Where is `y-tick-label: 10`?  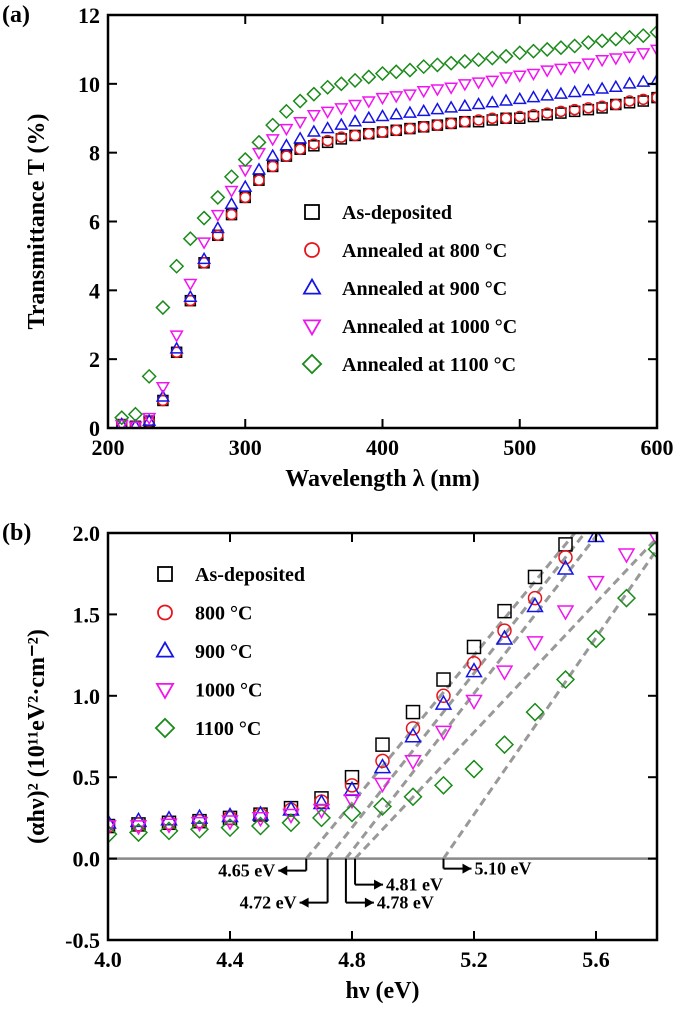 y-tick-label: 10 is located at coordinates (89, 84).